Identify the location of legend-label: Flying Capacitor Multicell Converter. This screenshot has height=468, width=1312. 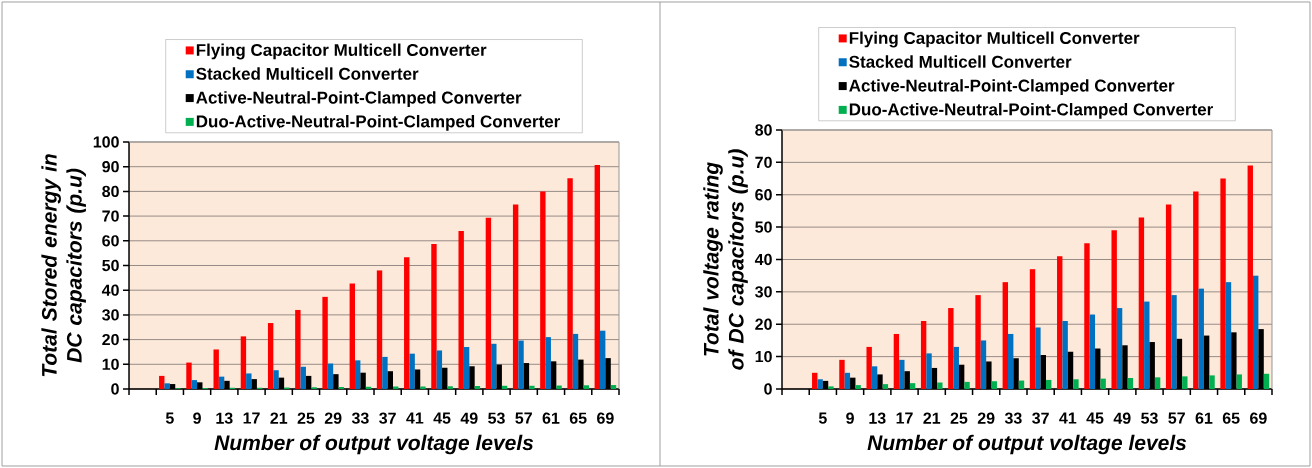
(341, 51).